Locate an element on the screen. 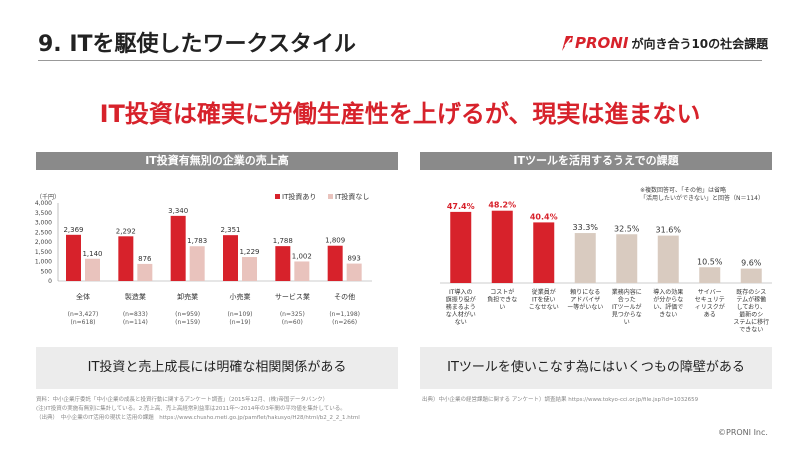 This screenshot has height=450, width=800. right-note: ※複数回答可、「その他」は省略 is located at coordinates (683, 190).